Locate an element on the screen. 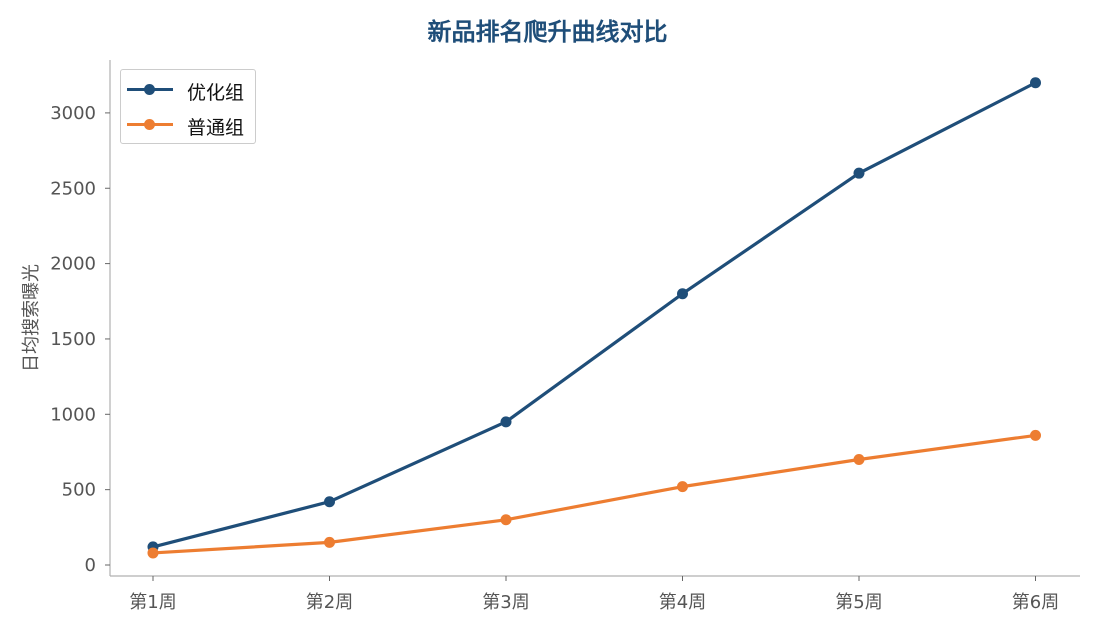 The height and width of the screenshot is (629, 1095). y-tick-label: 1500 is located at coordinates (73, 339).